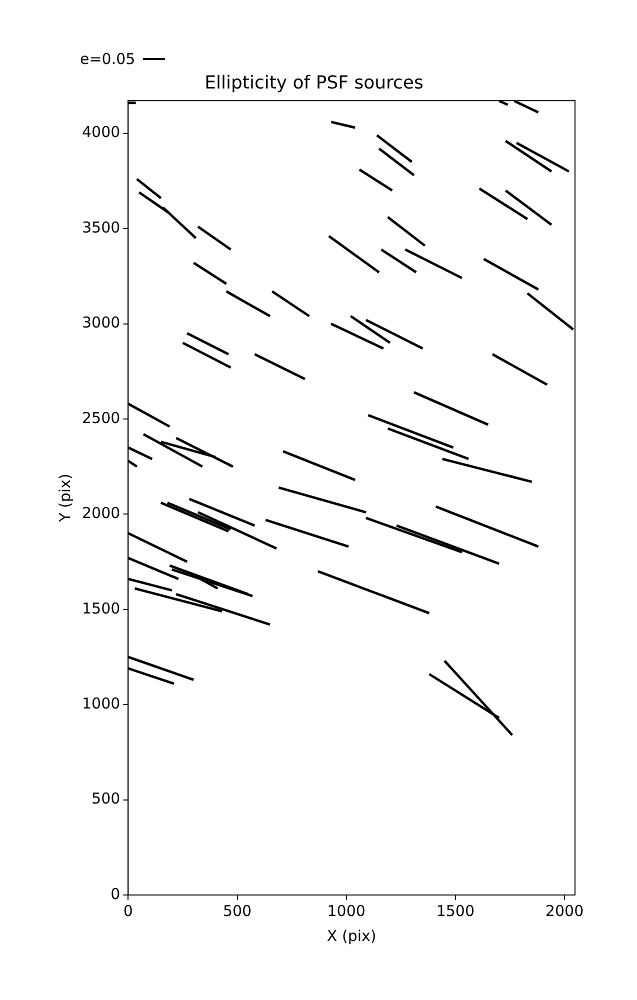 This screenshot has height=1000, width=637. Describe the element at coordinates (101, 703) in the screenshot. I see `y-tick-label: 1000` at that location.